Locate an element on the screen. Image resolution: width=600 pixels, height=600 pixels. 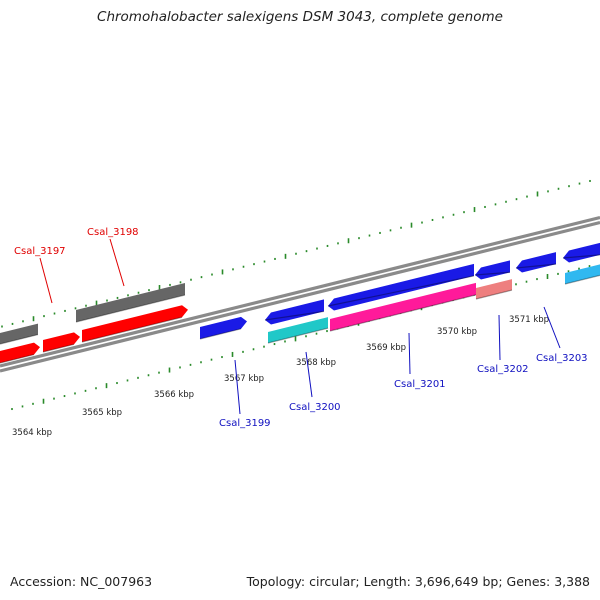
tick-label: 3571 kbp is located at coordinates (529, 320).